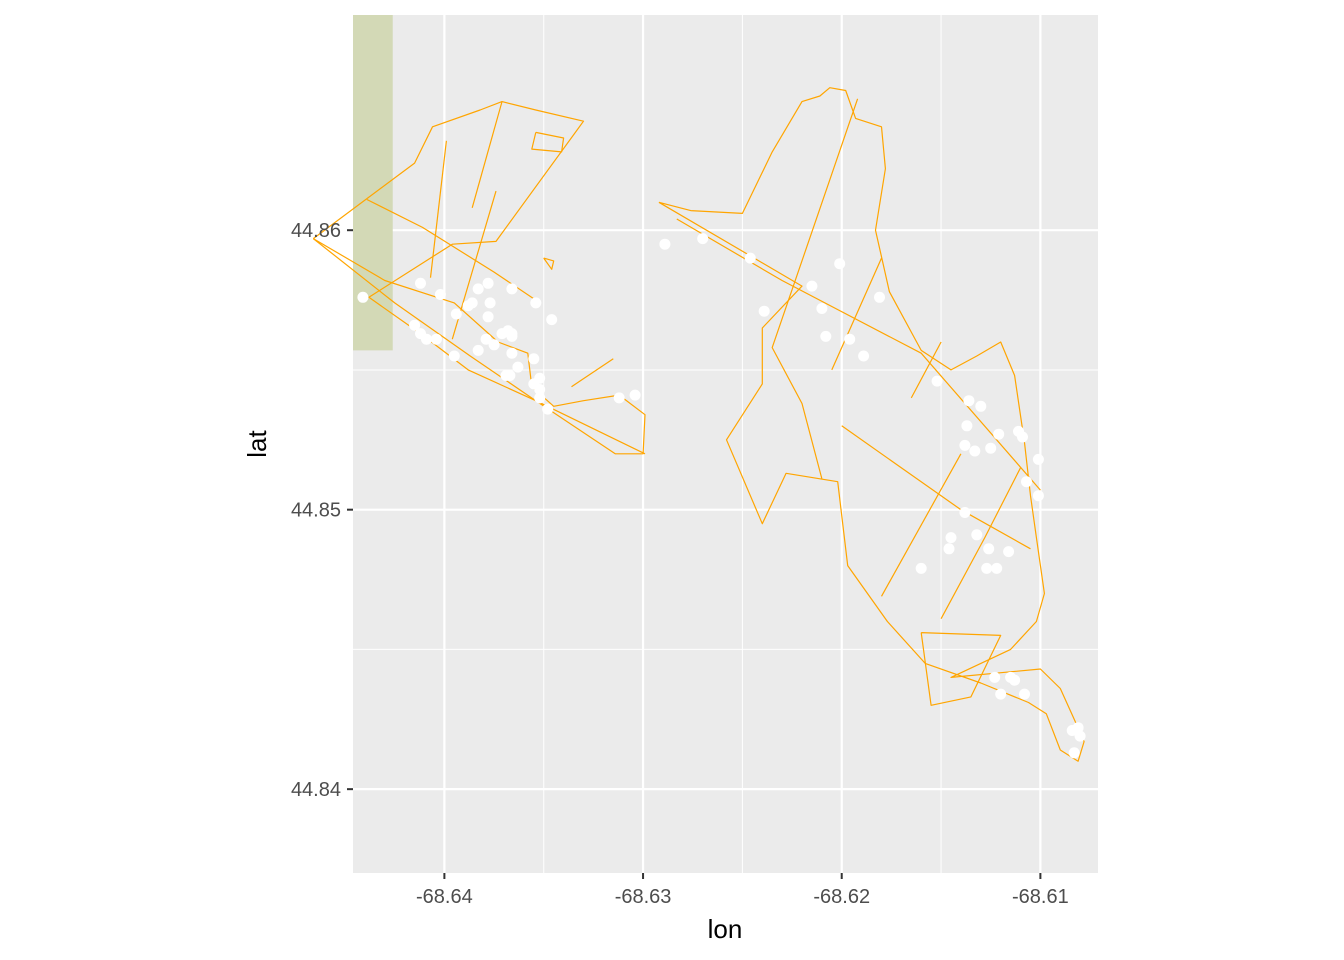 The width and height of the screenshot is (1344, 960). I want to click on x-tick-label-0: -68.64, so click(444, 897).